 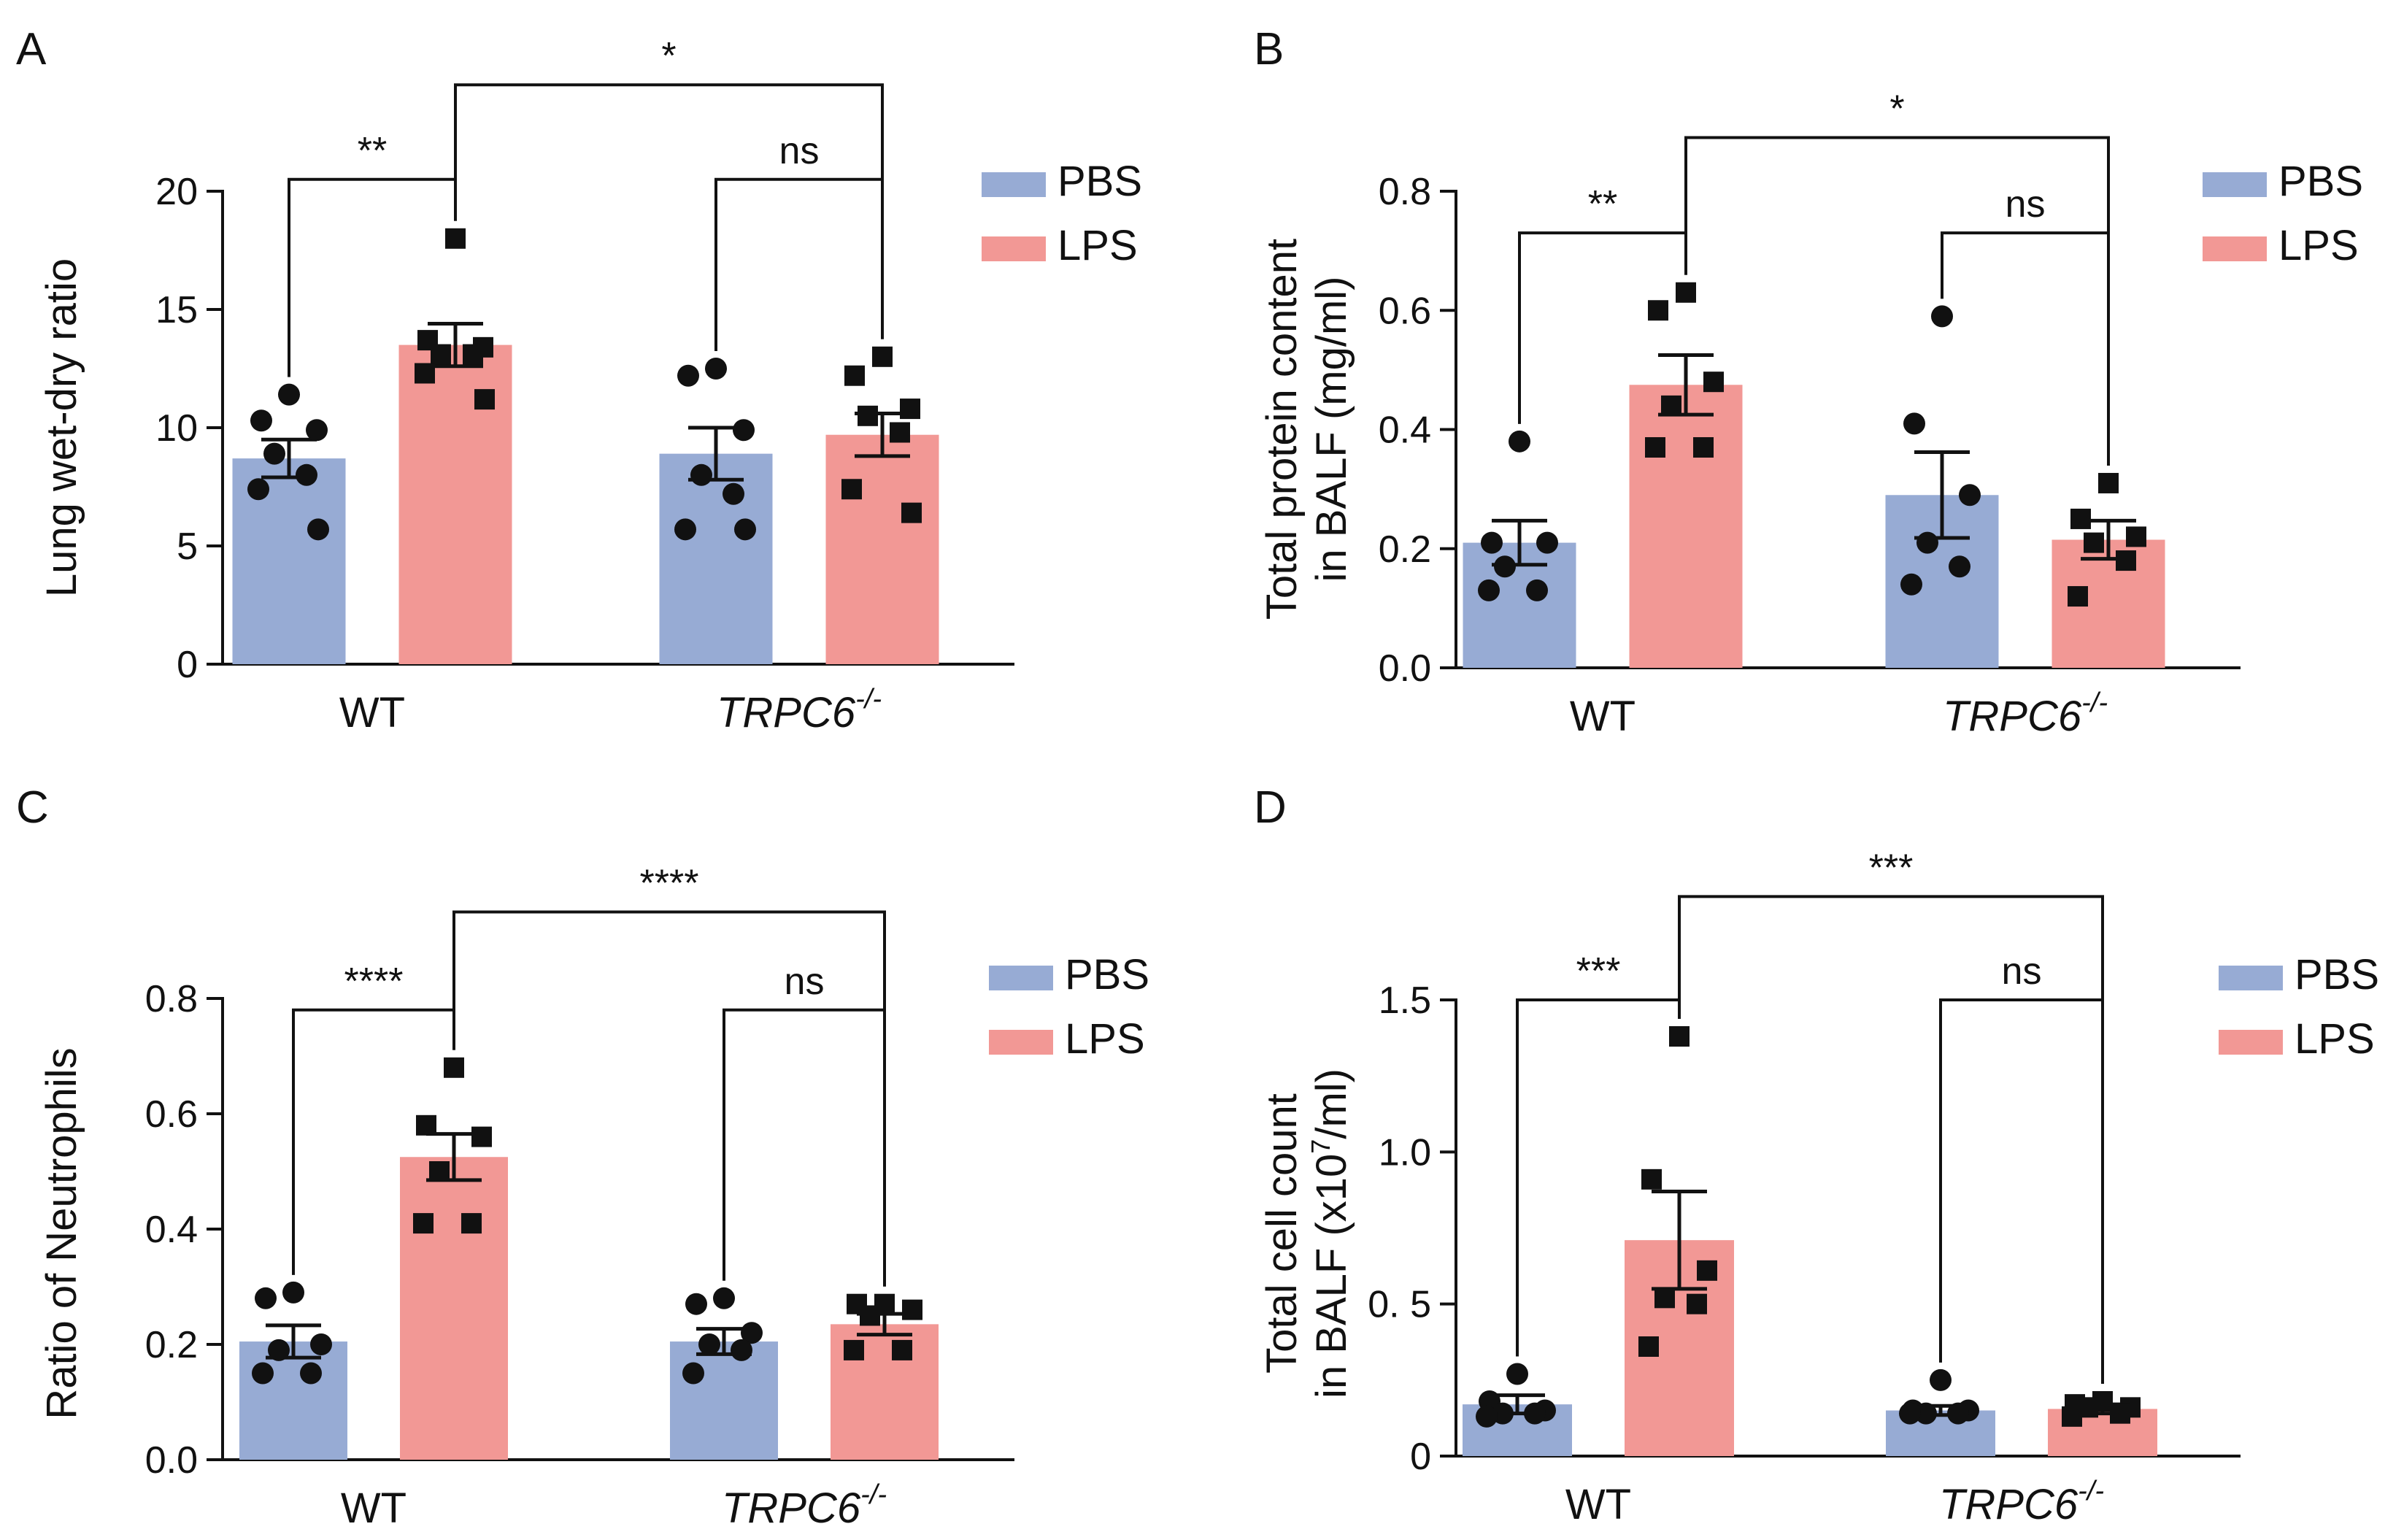 What do you see at coordinates (805, 981) in the screenshot?
I see `significance-label: ns` at bounding box center [805, 981].